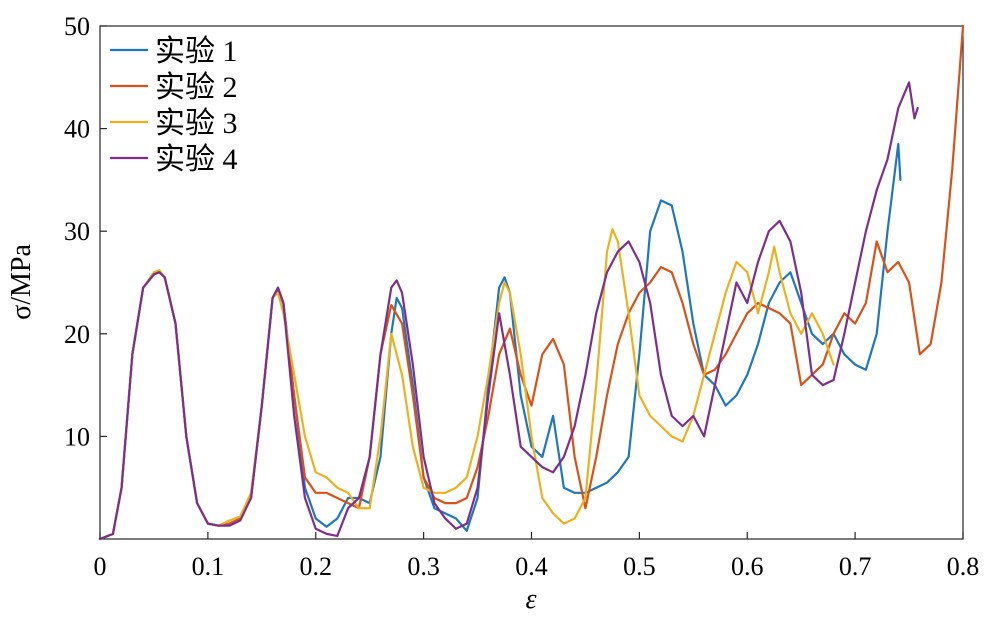  Describe the element at coordinates (196, 87) in the screenshot. I see `legend-label-2: 实验 2` at that location.